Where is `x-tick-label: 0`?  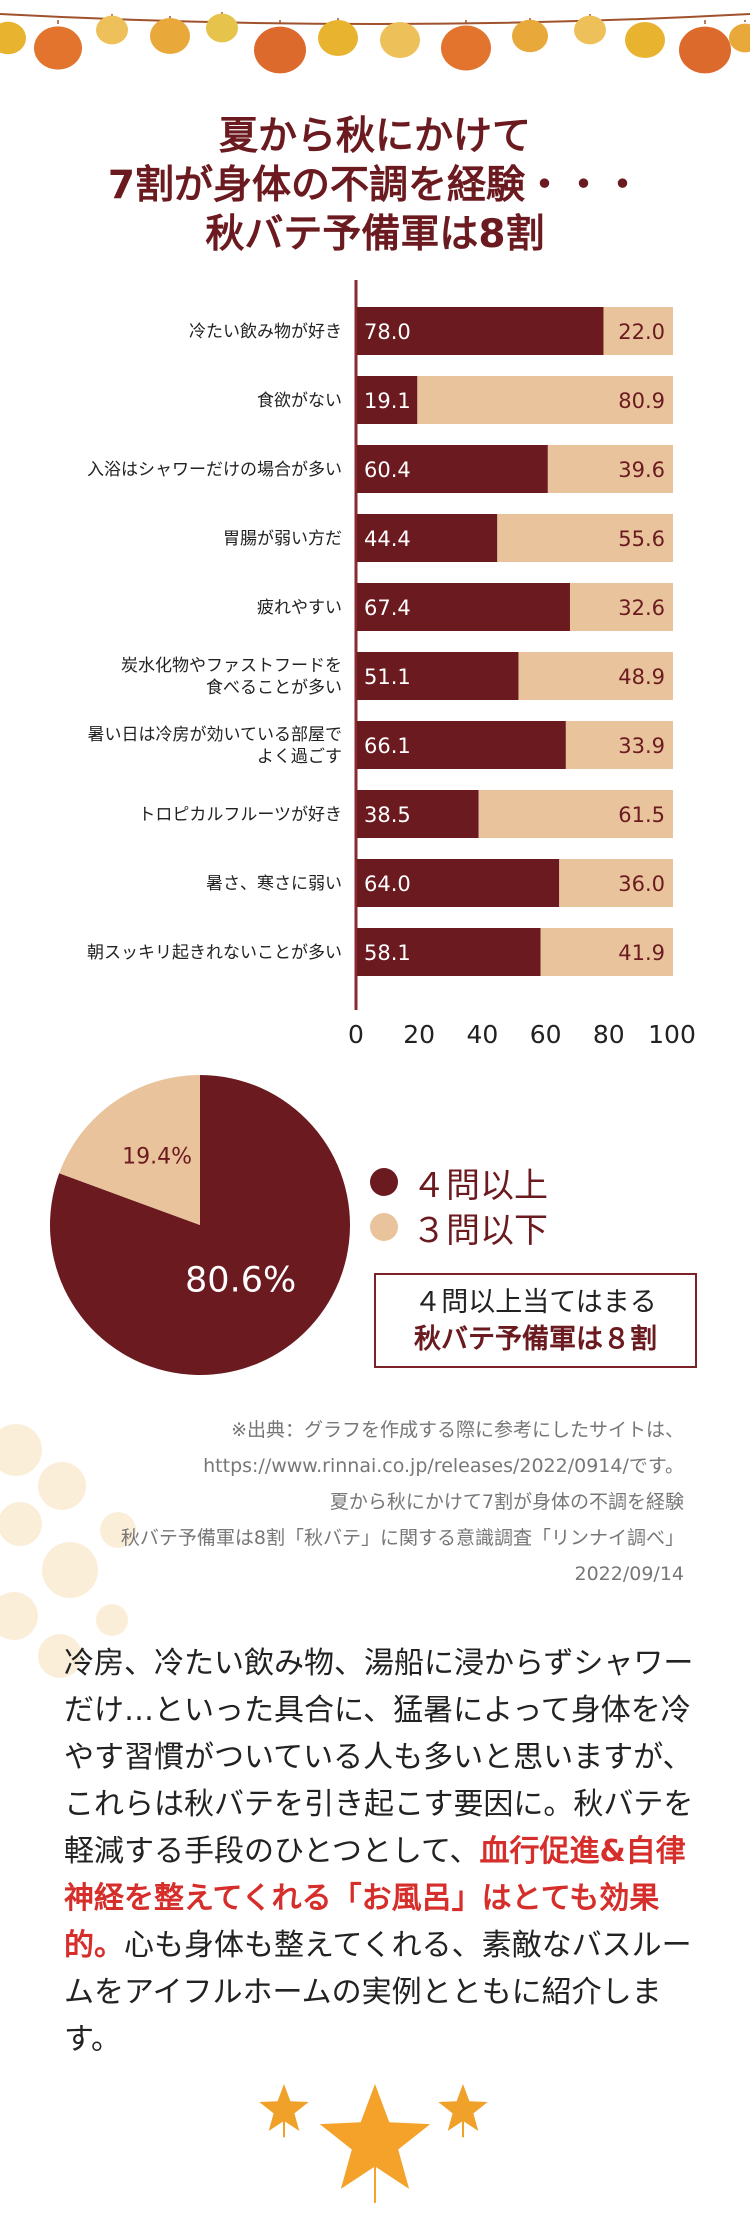 x-tick-label: 0 is located at coordinates (356, 1034).